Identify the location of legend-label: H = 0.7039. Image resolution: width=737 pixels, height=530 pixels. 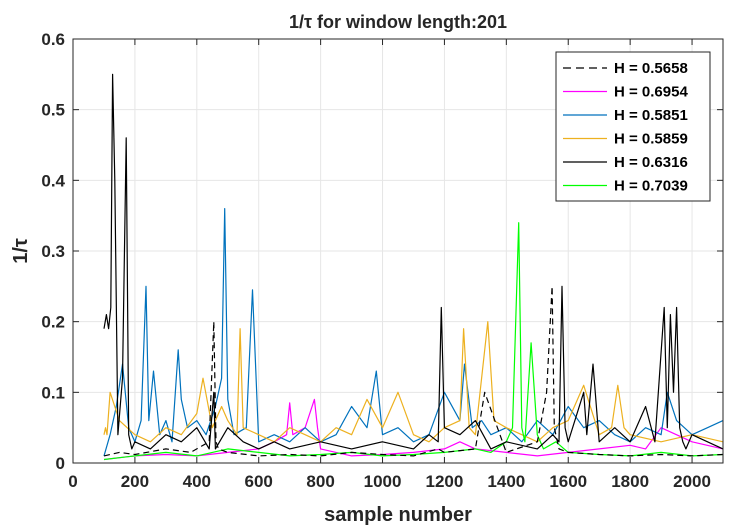
(651, 186).